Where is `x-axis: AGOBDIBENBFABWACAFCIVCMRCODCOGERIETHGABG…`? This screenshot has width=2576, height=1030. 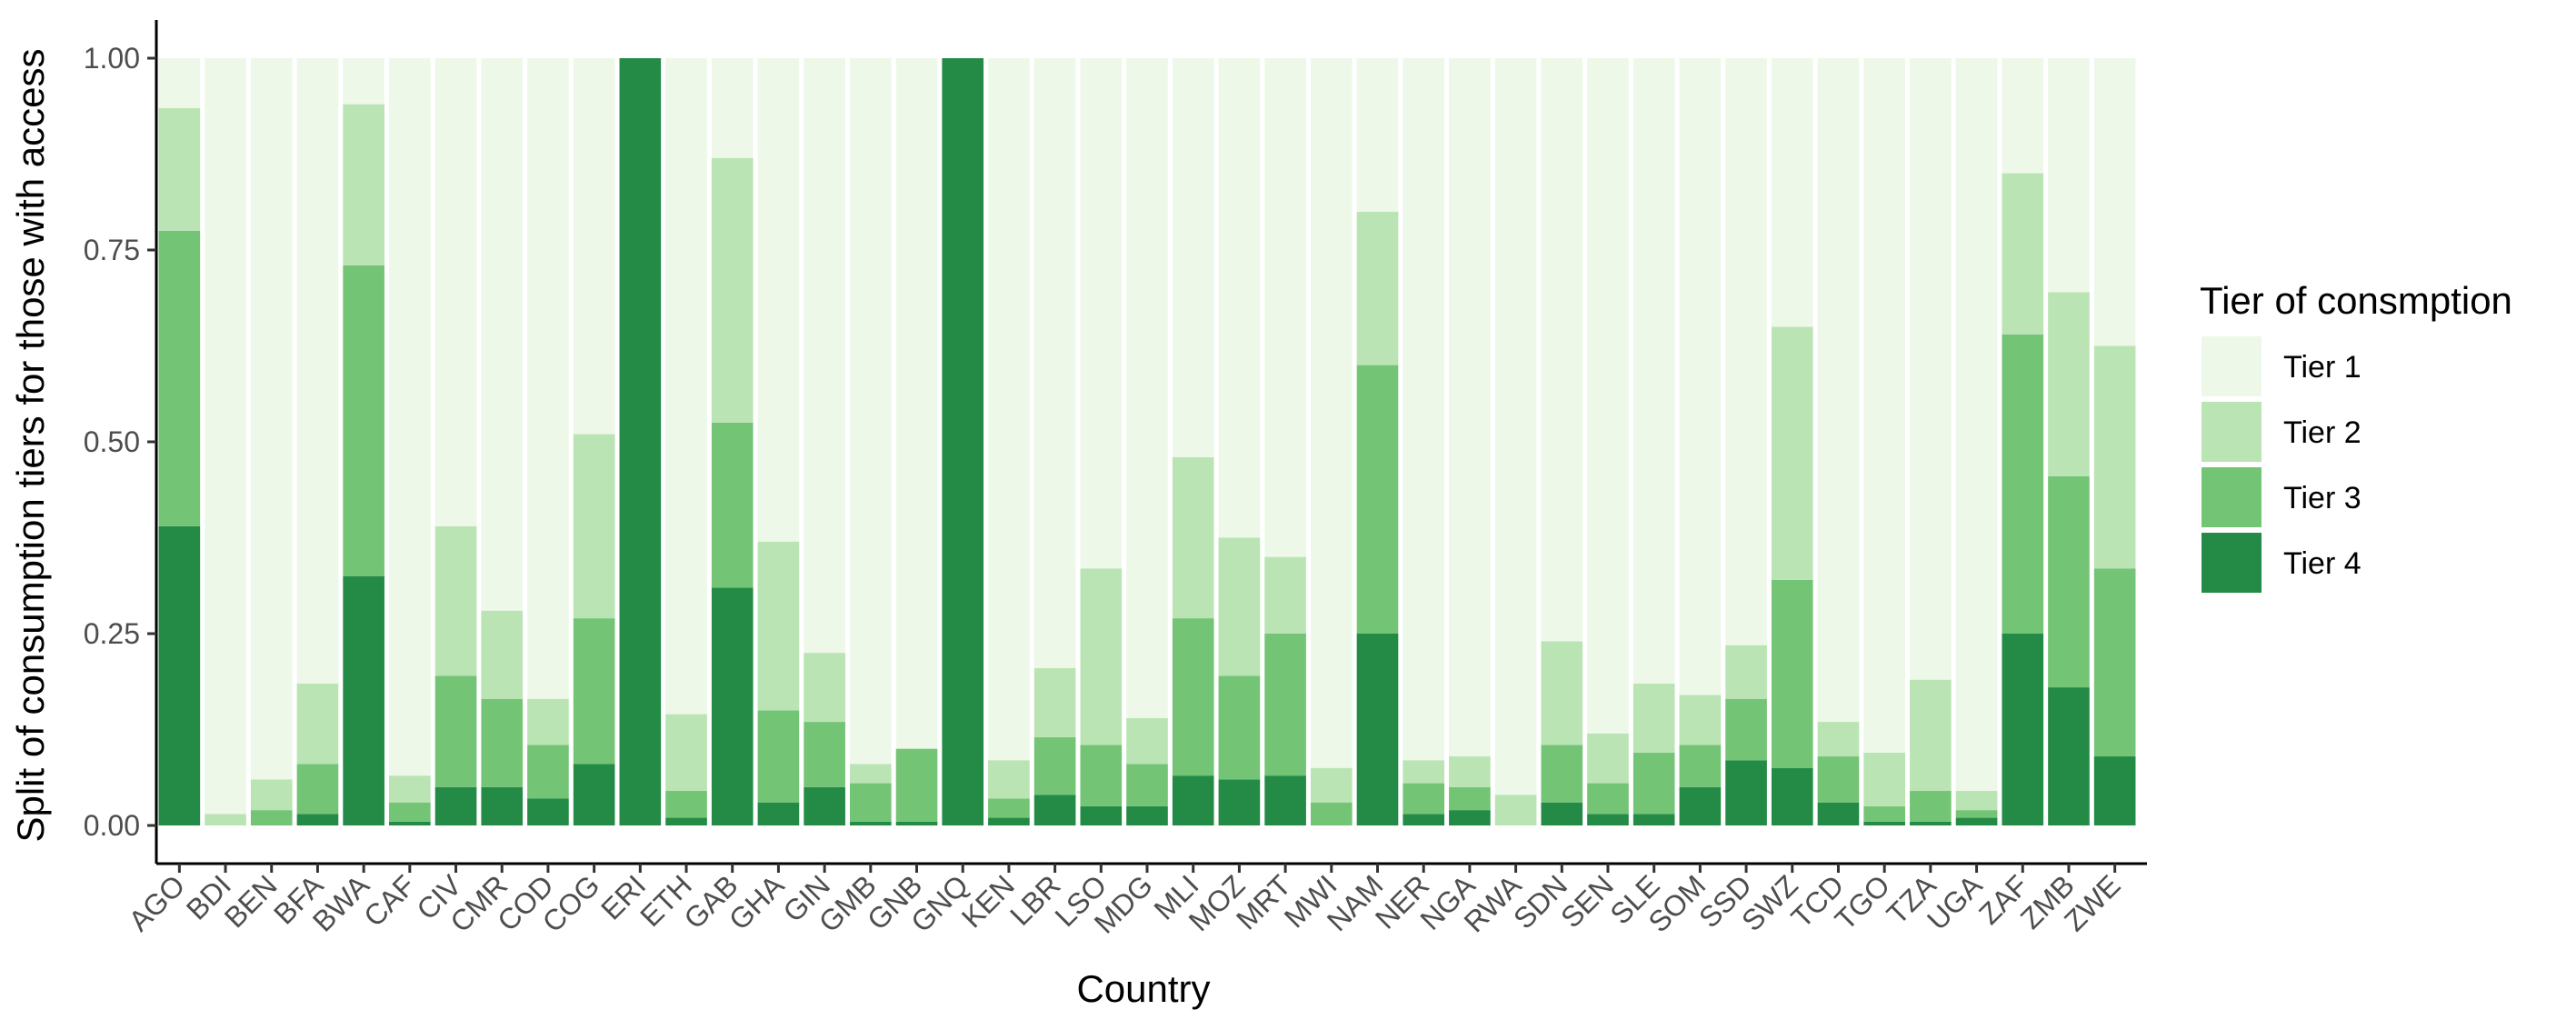 x-axis: AGOBDIBENBFABWACAFCIVCMRCODCOGERIETHGABG… is located at coordinates (1135, 901).